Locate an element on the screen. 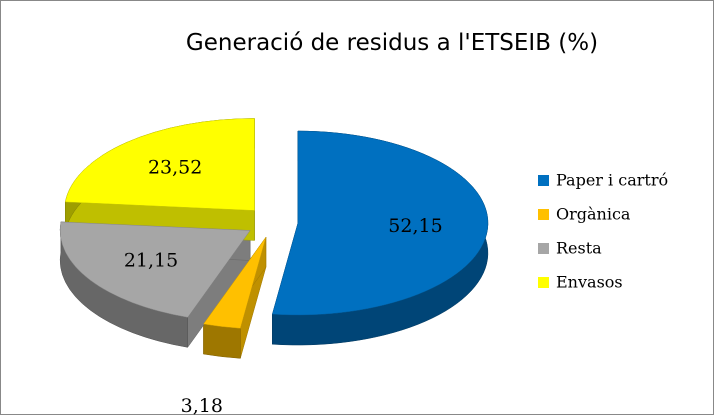 This screenshot has height=415, width=714. data-label: 3,18 is located at coordinates (202, 405).